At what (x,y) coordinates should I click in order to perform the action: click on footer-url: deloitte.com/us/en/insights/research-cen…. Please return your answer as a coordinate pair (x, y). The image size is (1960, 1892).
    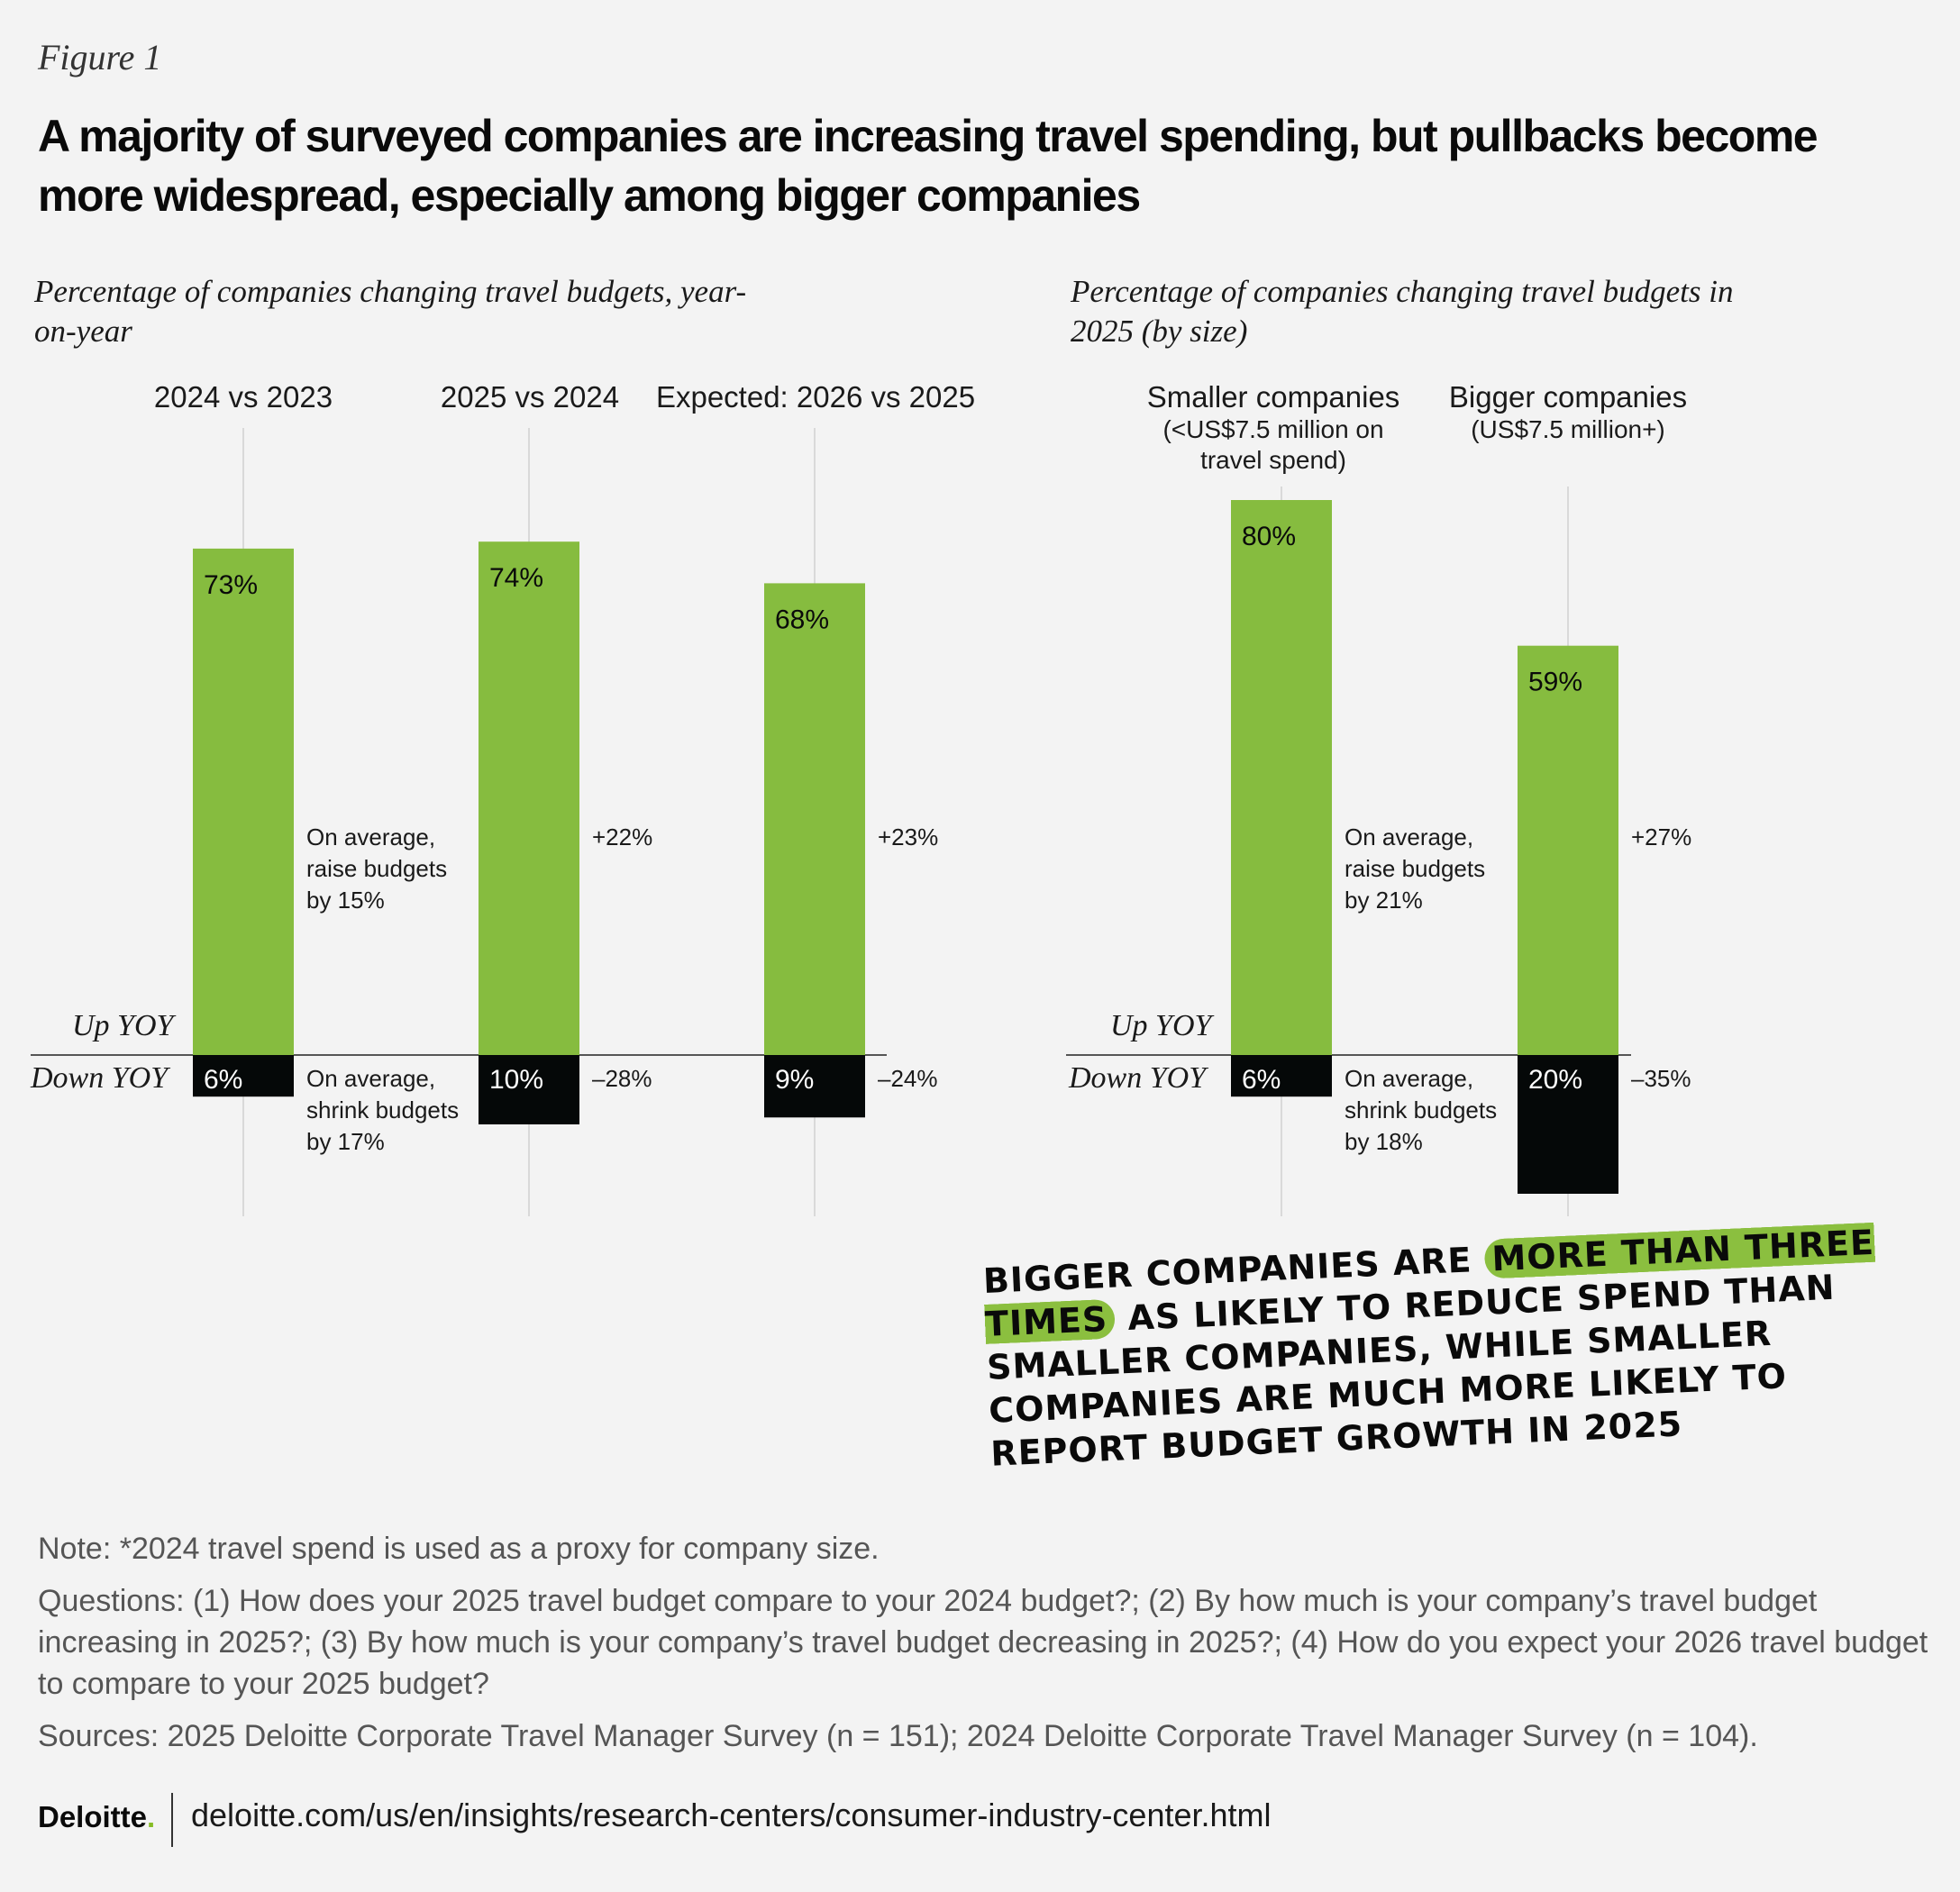
    Looking at the image, I should click on (731, 1814).